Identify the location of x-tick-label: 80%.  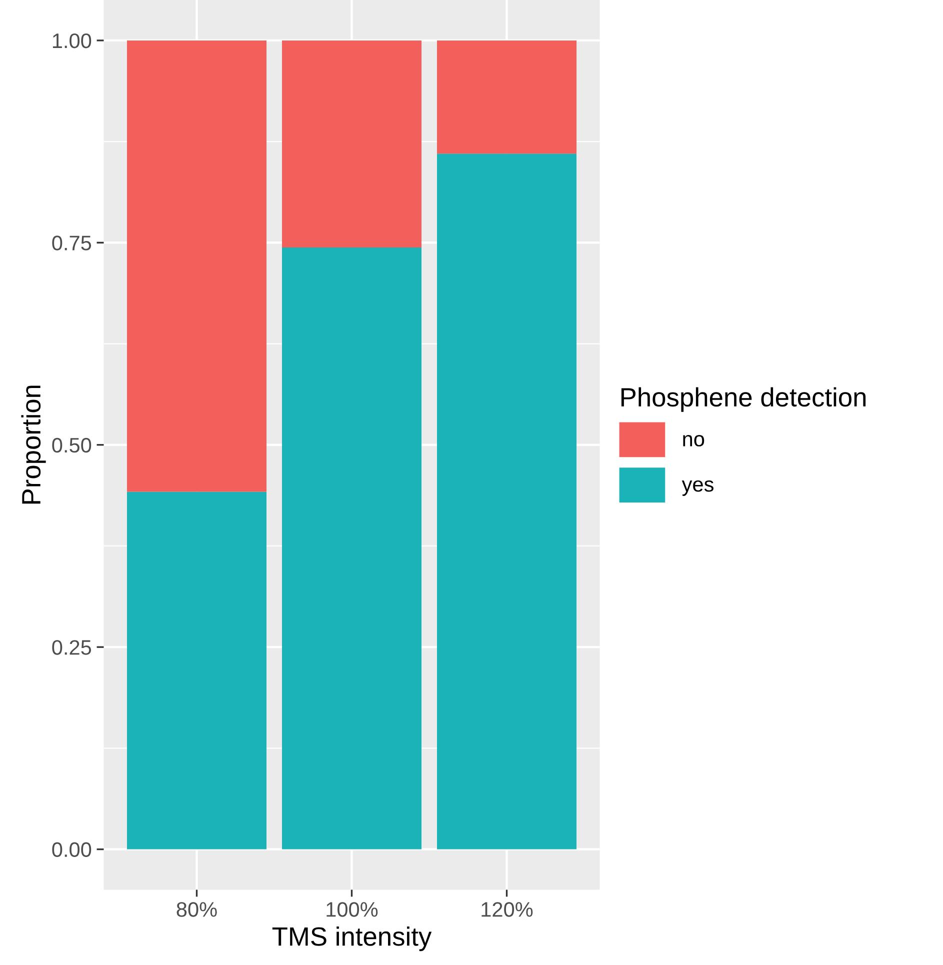
(196, 909).